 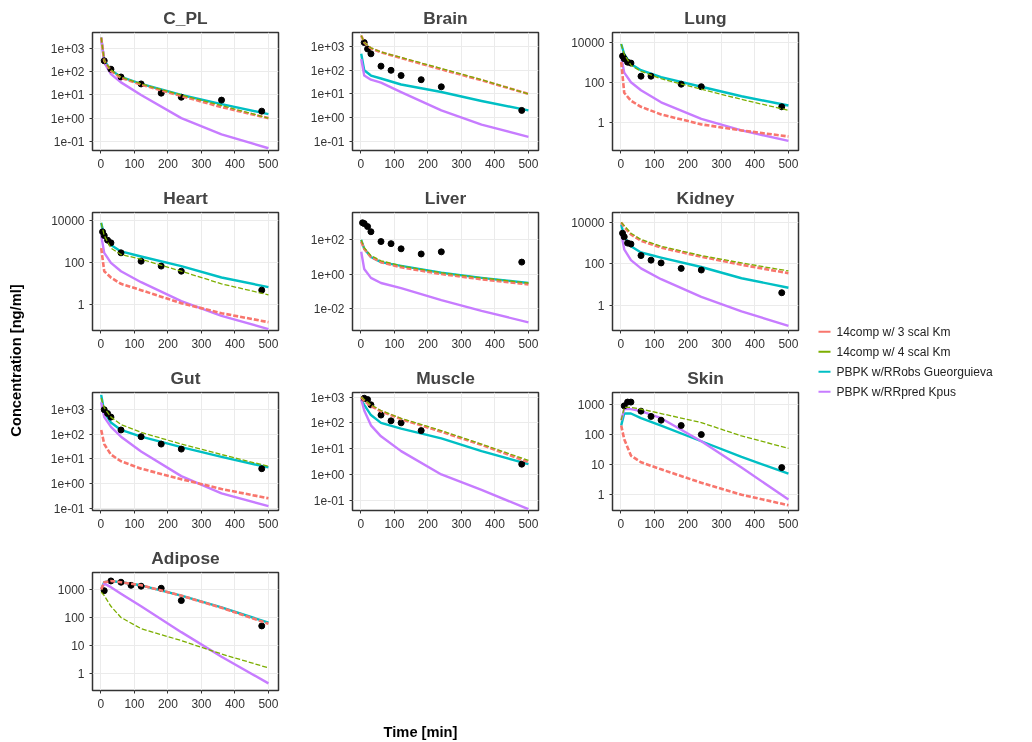 What do you see at coordinates (445, 17) in the screenshot?
I see `chart-title: Brain` at bounding box center [445, 17].